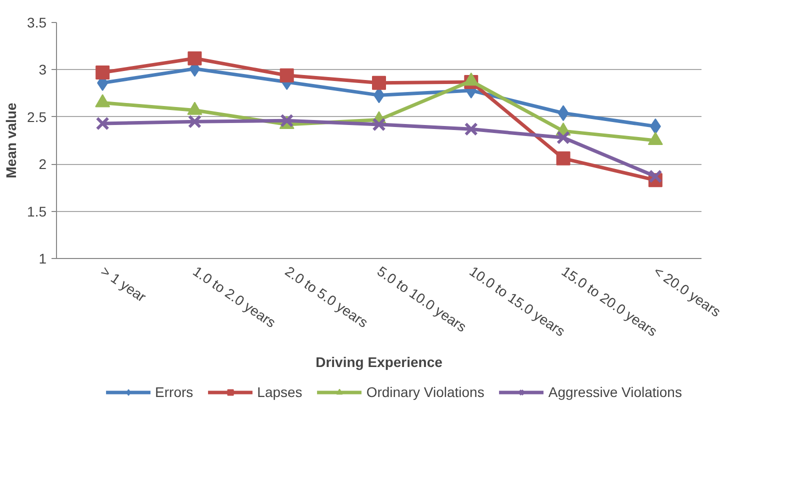 This screenshot has height=478, width=790. What do you see at coordinates (37, 211) in the screenshot?
I see `y-tick-label: 1.5` at bounding box center [37, 211].